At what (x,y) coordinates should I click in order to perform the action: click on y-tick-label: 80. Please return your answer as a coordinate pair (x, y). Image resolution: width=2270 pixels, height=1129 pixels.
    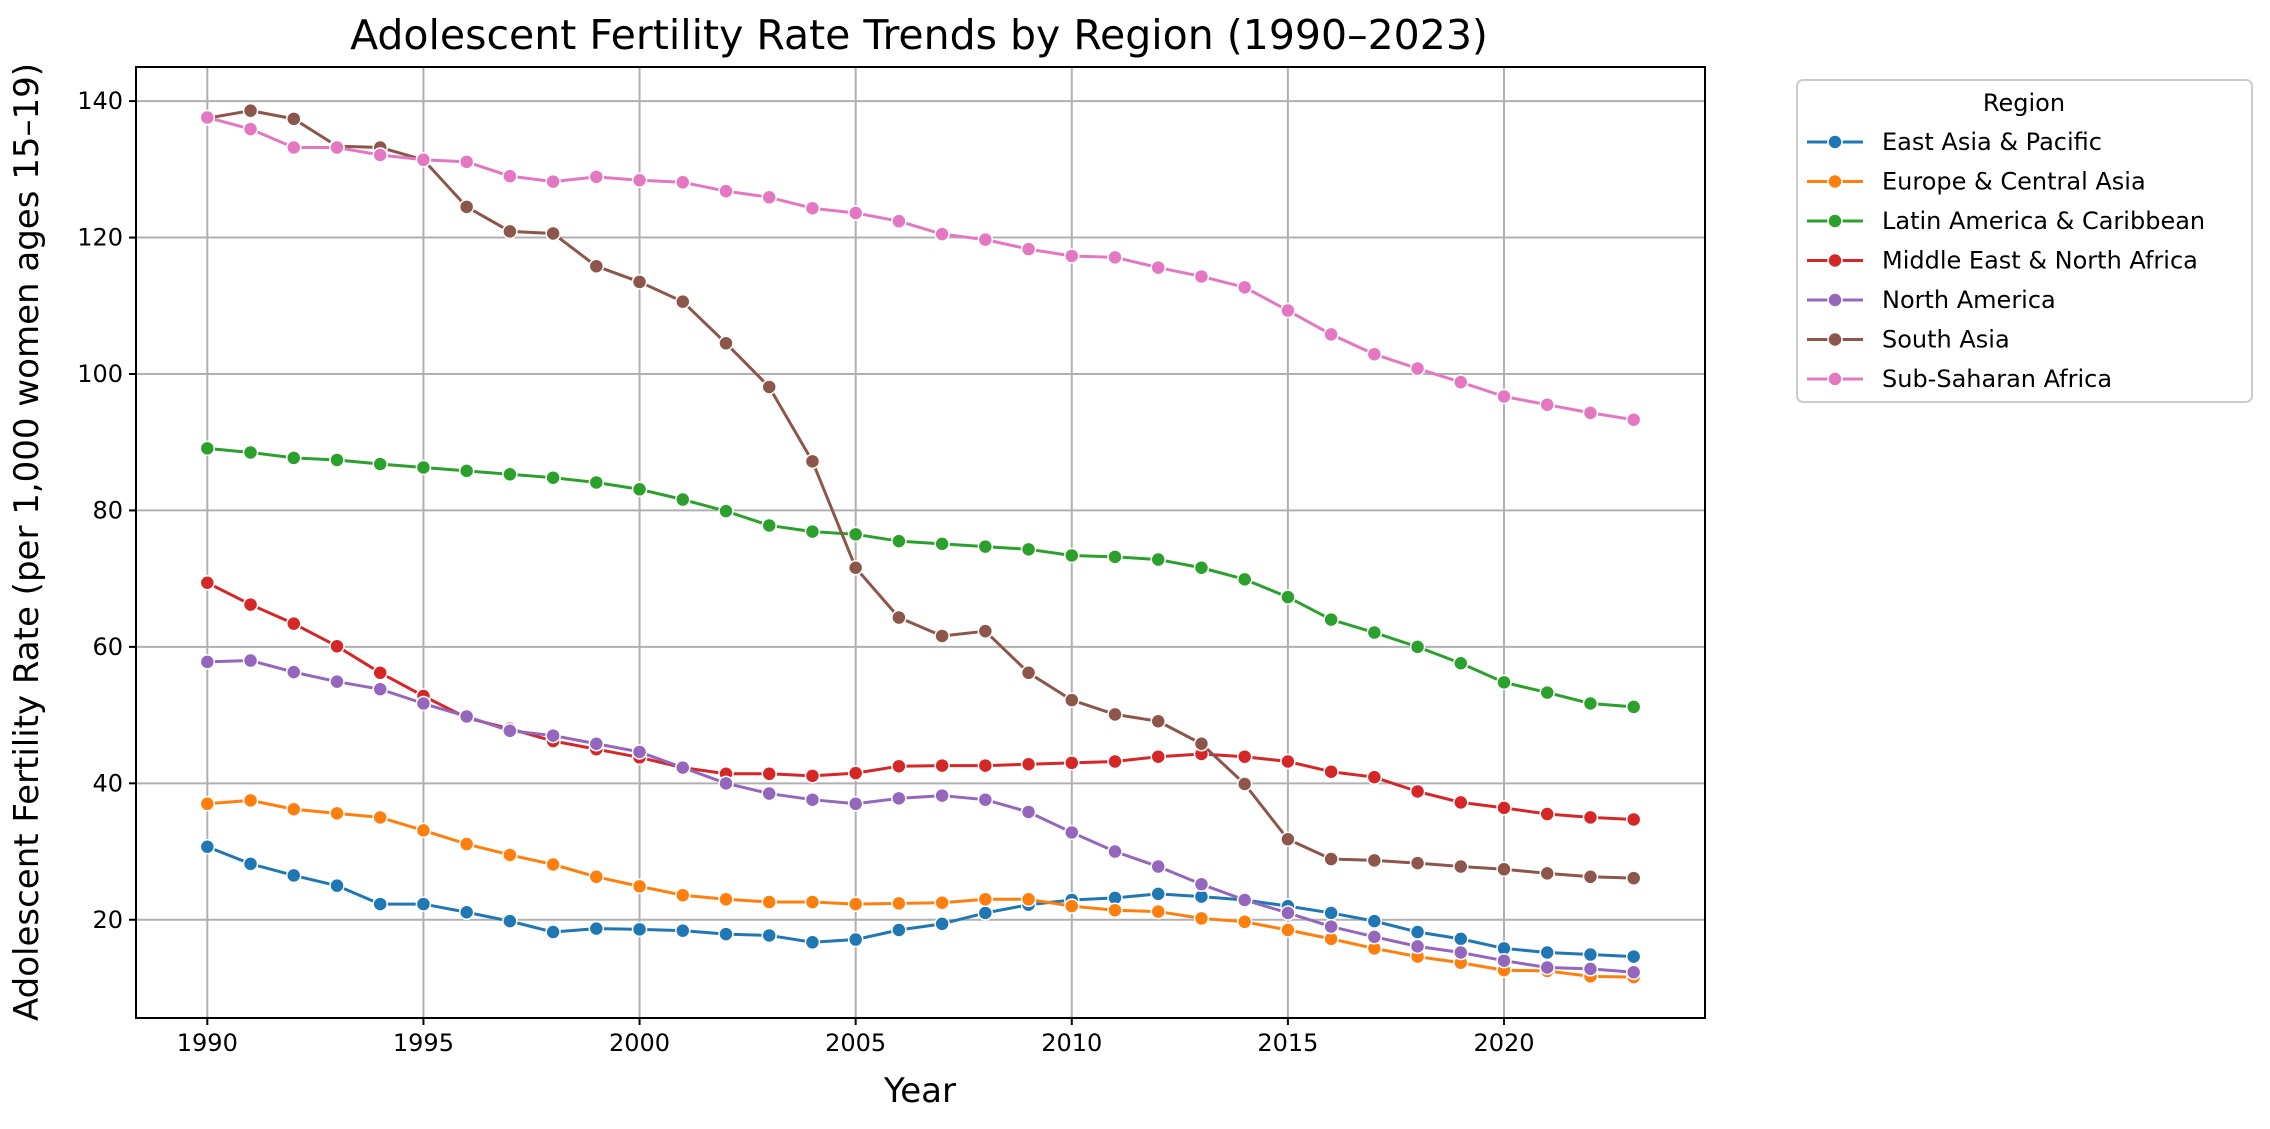
    Looking at the image, I should click on (107, 510).